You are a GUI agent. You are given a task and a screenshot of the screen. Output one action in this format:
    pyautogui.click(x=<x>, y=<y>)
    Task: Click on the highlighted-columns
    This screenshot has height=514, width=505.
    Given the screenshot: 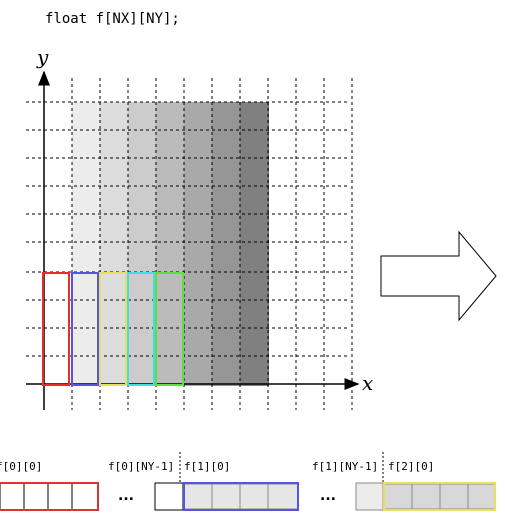 What is the action you would take?
    pyautogui.click(x=113, y=329)
    